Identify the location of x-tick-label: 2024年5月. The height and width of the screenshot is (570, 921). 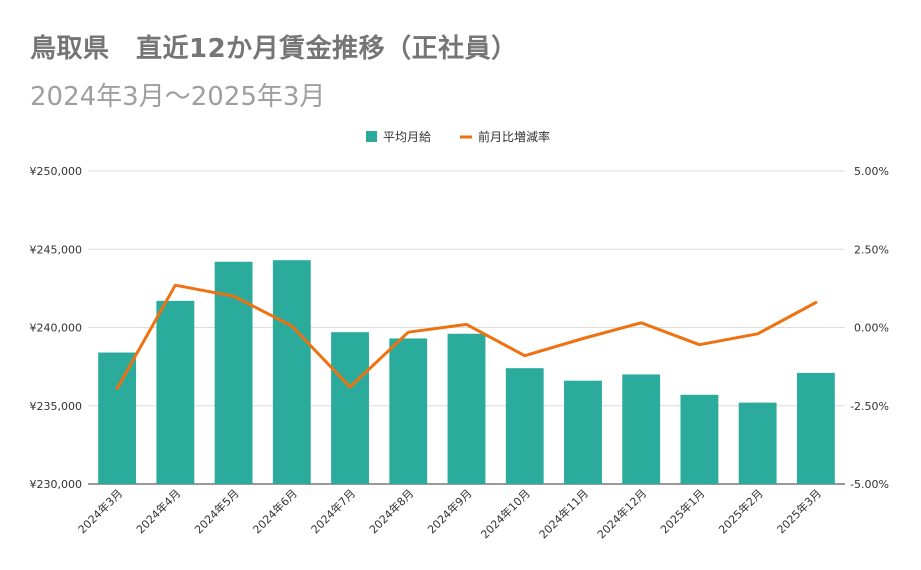
(216, 511).